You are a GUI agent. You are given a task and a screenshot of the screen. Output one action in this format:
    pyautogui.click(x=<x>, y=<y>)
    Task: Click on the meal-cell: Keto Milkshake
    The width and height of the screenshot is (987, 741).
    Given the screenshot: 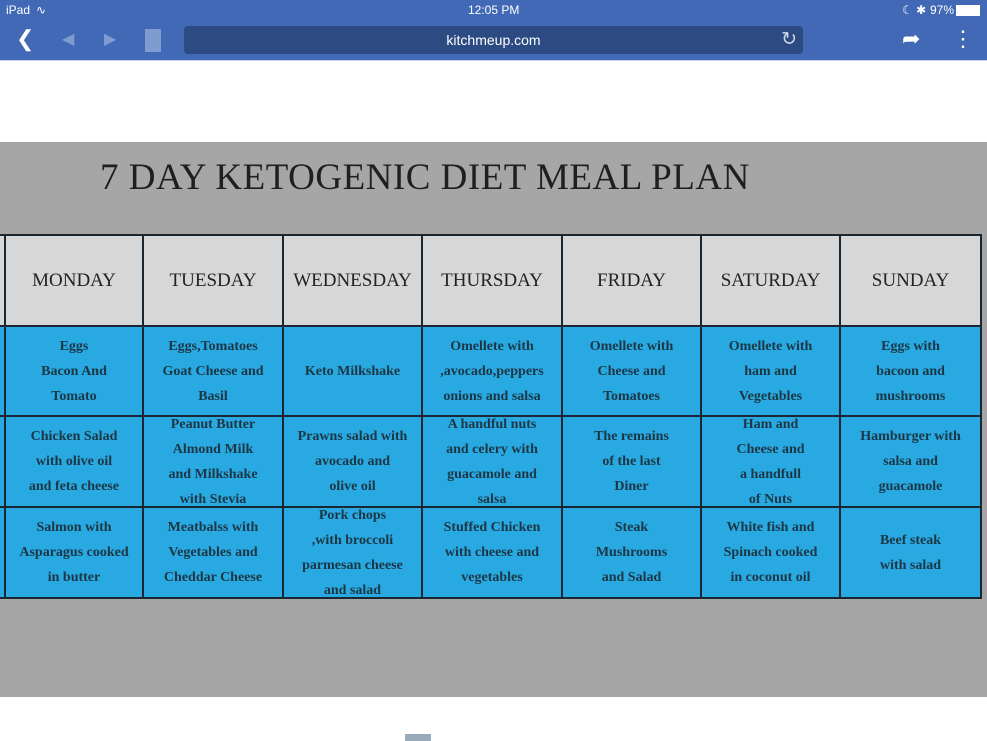 What is the action you would take?
    pyautogui.click(x=352, y=371)
    